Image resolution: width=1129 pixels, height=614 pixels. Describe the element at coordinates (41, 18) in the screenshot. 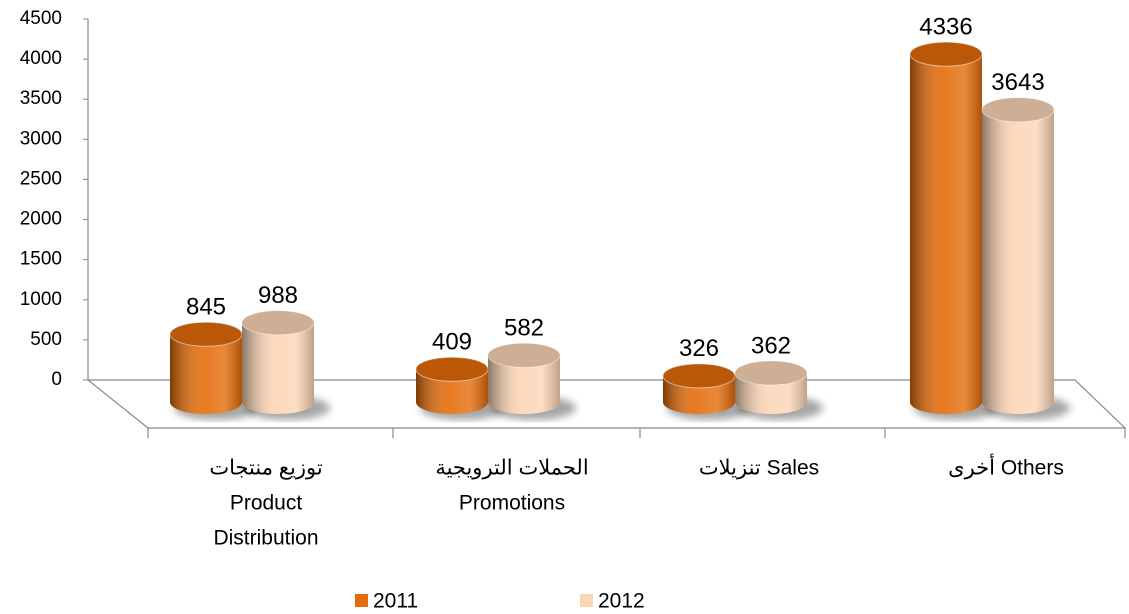

I see `y-tick-label: 4500` at that location.